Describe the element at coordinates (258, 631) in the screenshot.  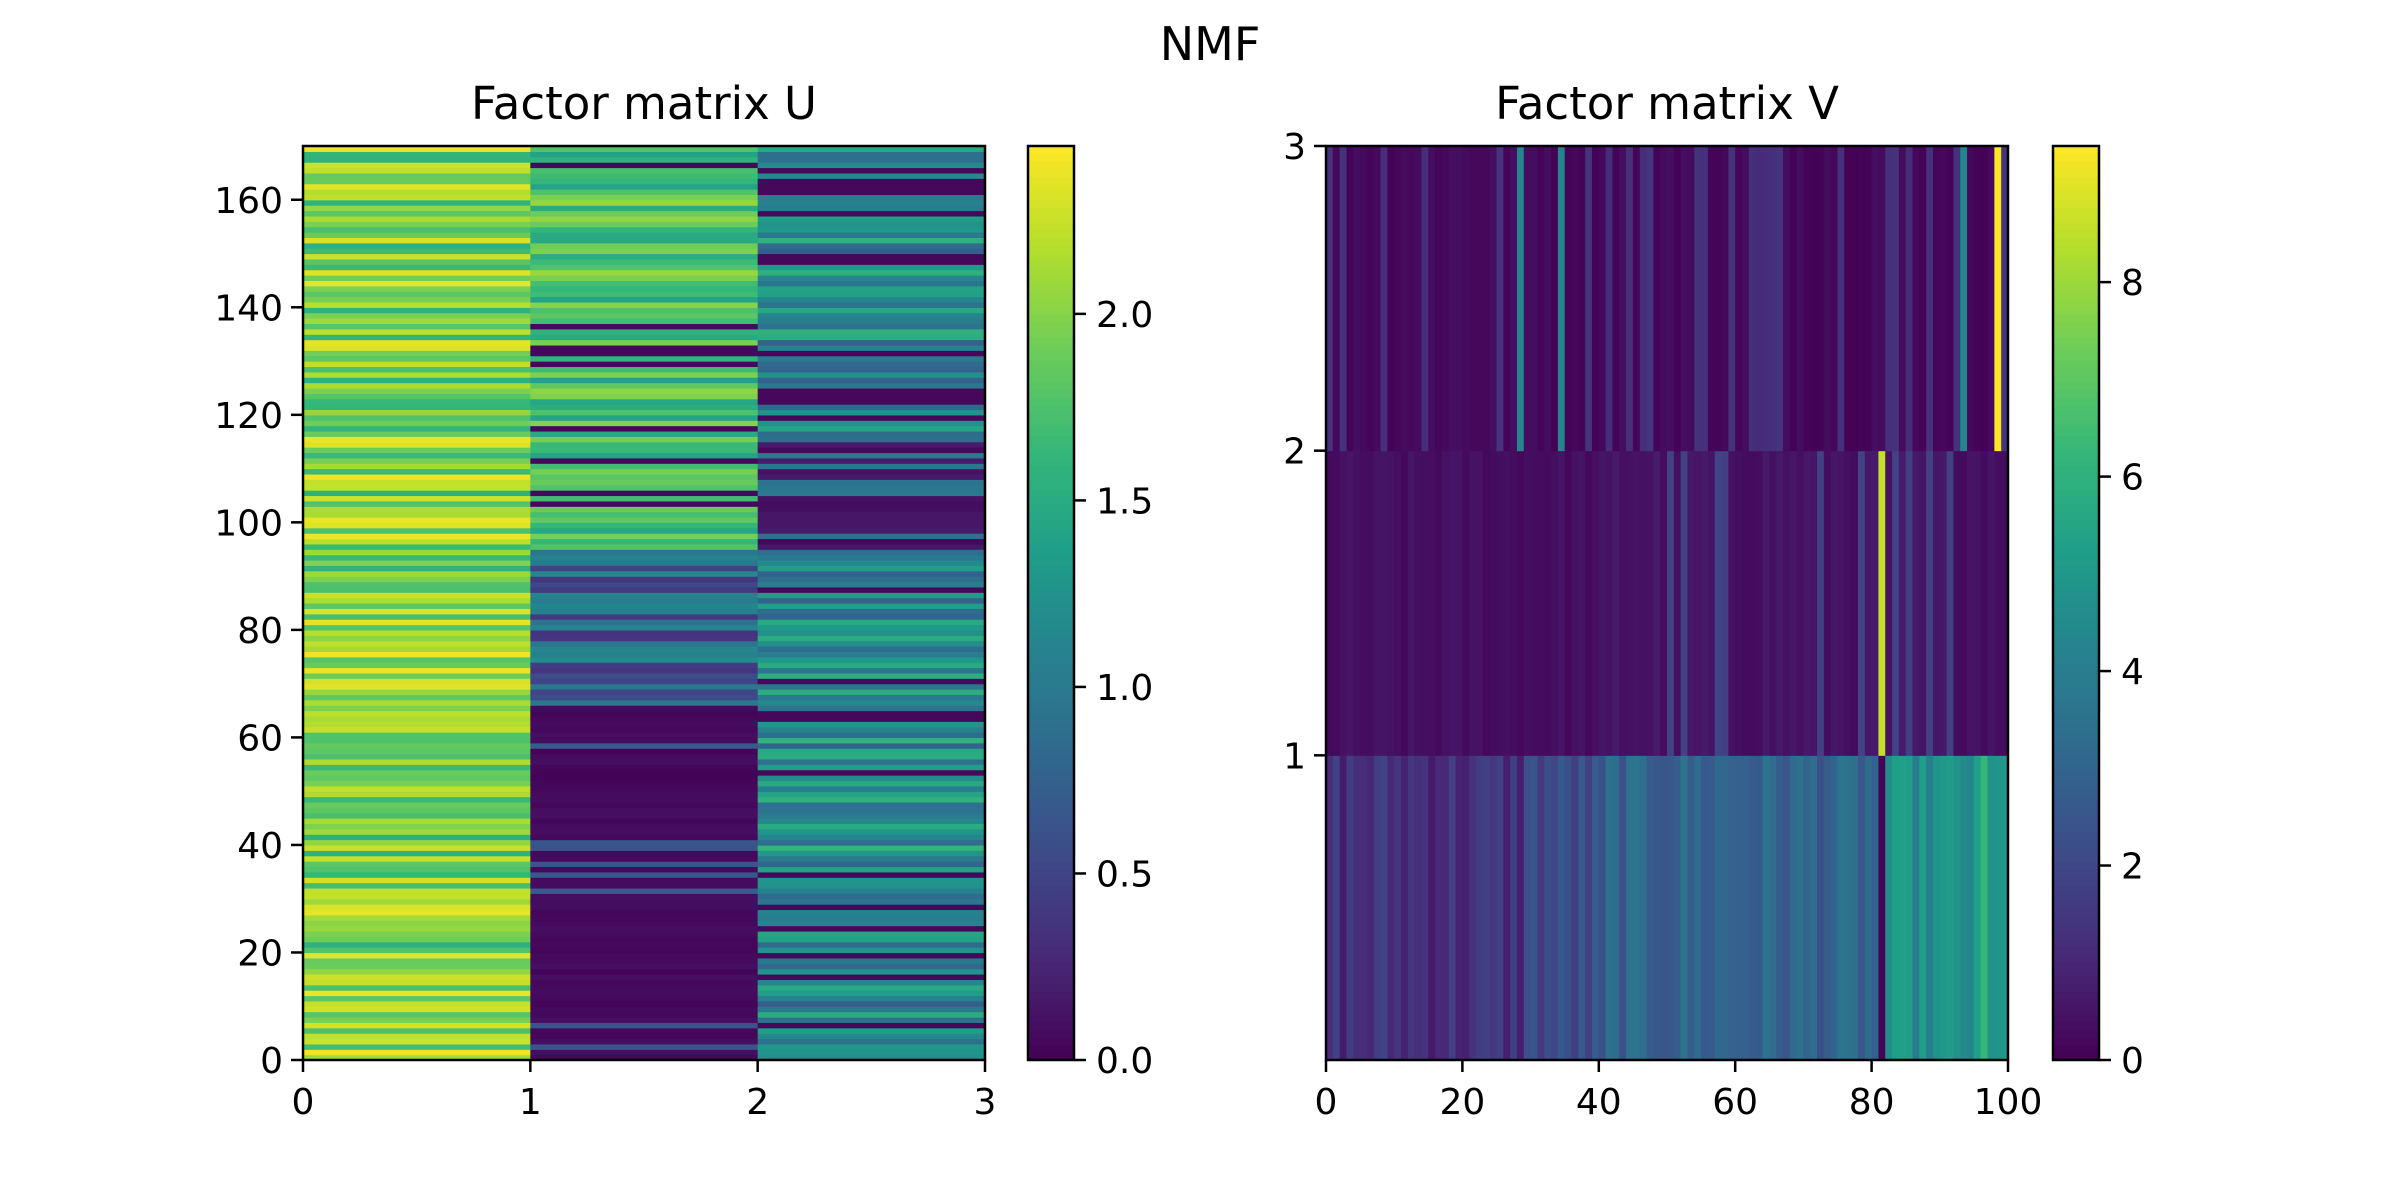
I see `panel-u-y-axis: 0 20 40 60 80 100 120 140 160` at that location.